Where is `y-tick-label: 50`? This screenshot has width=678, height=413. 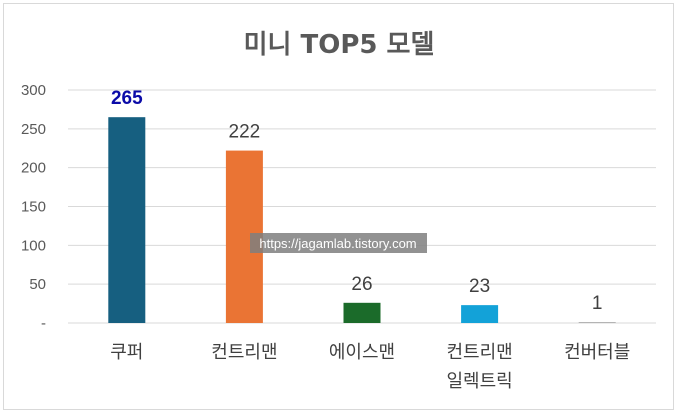 y-tick-label: 50 is located at coordinates (37, 284).